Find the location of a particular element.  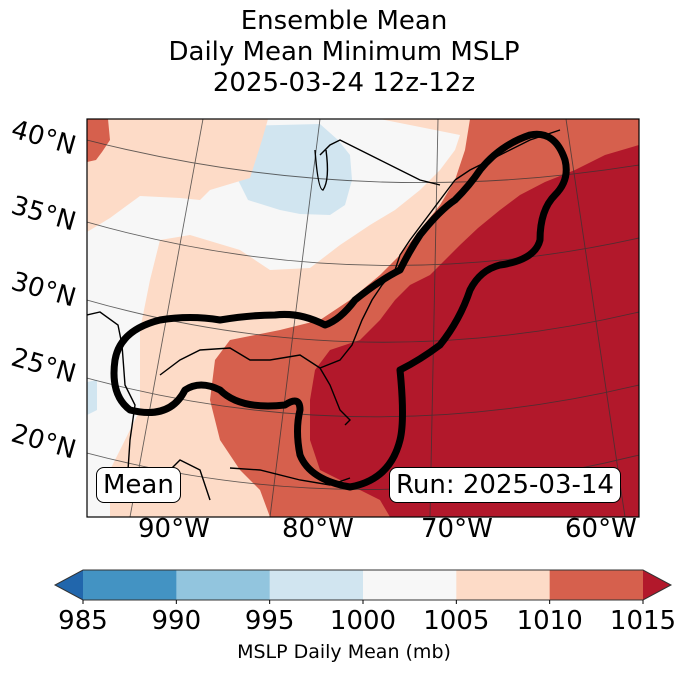

lon-label-90w: 90°W is located at coordinates (174, 529).